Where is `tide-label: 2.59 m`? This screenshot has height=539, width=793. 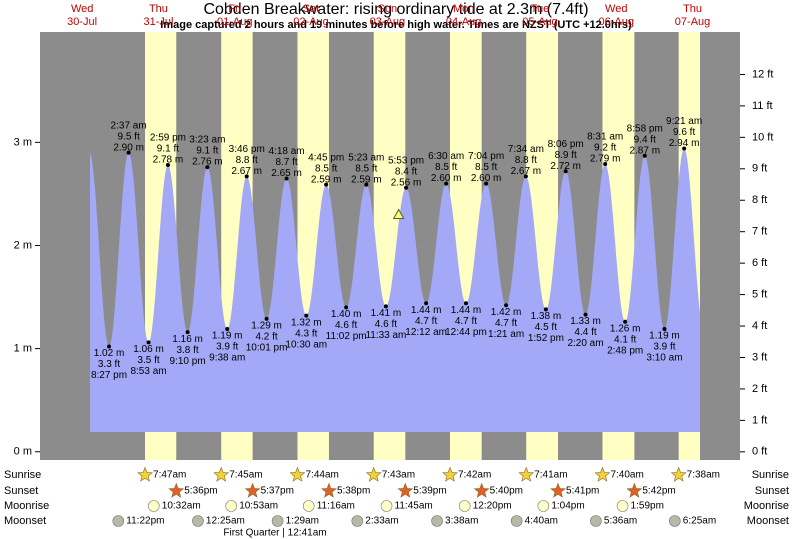
tide-label: 2.59 m is located at coordinates (366, 179).